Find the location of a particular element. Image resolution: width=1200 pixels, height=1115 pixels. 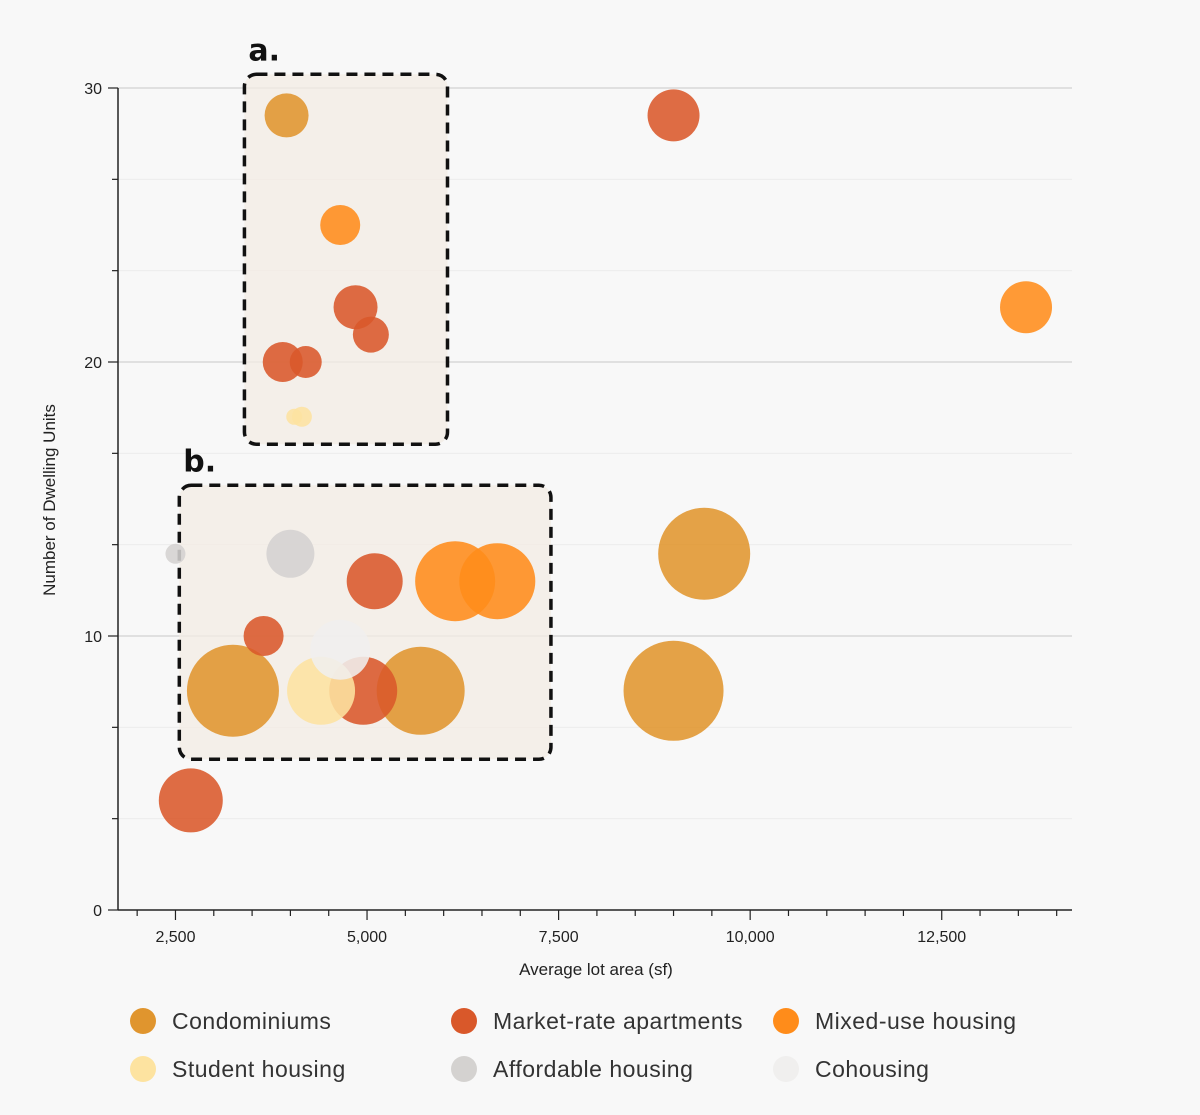

legend-label: Market-rate apartments is located at coordinates (618, 1021).